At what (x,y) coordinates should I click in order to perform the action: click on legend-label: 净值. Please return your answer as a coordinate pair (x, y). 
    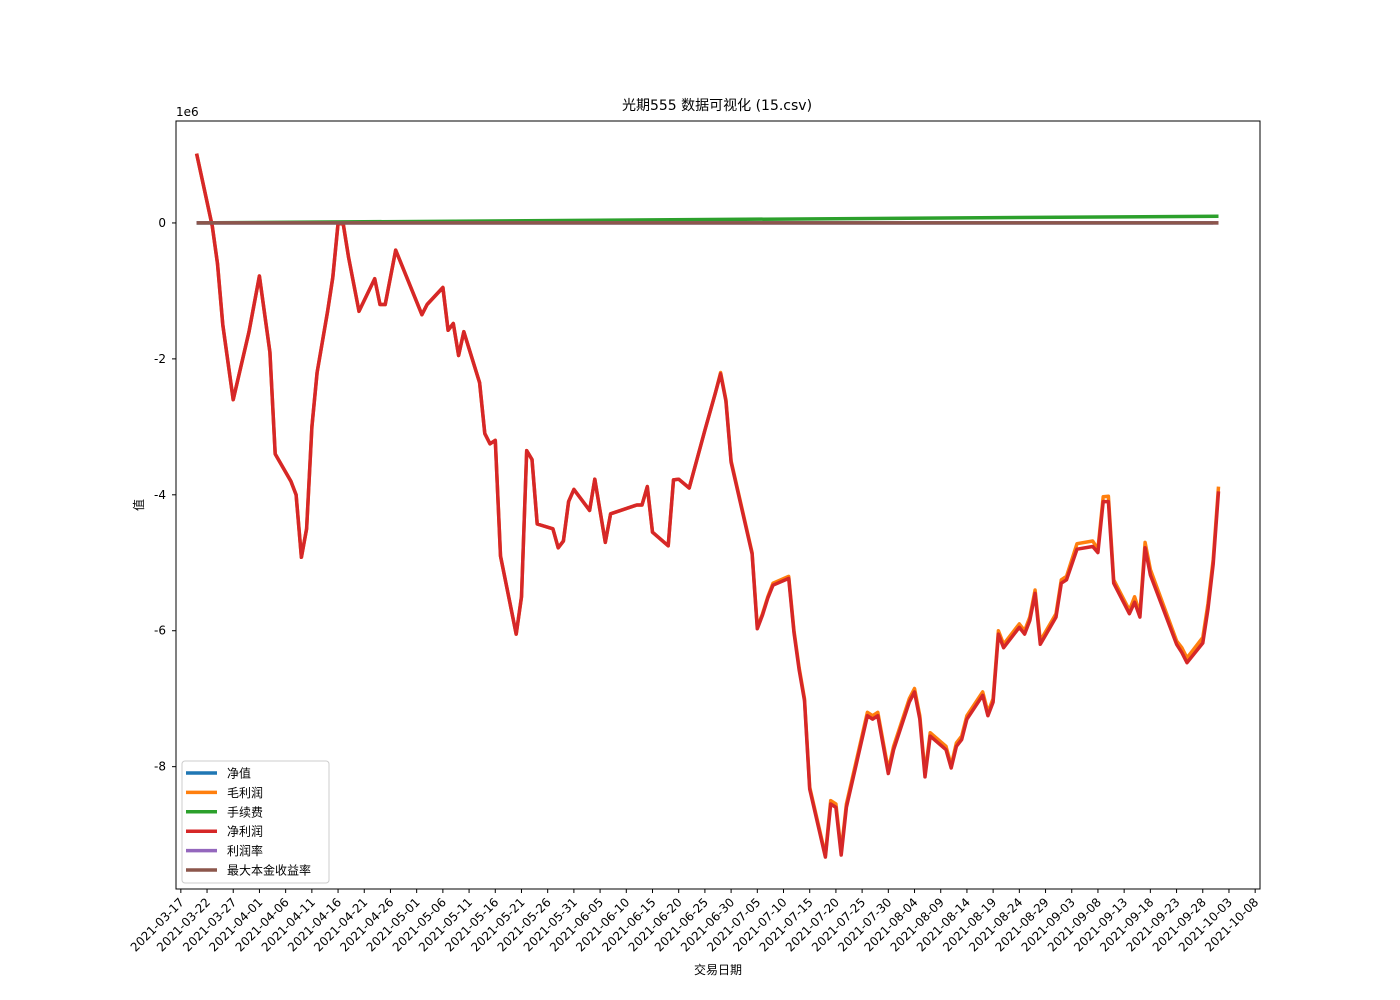
    Looking at the image, I should click on (239, 773).